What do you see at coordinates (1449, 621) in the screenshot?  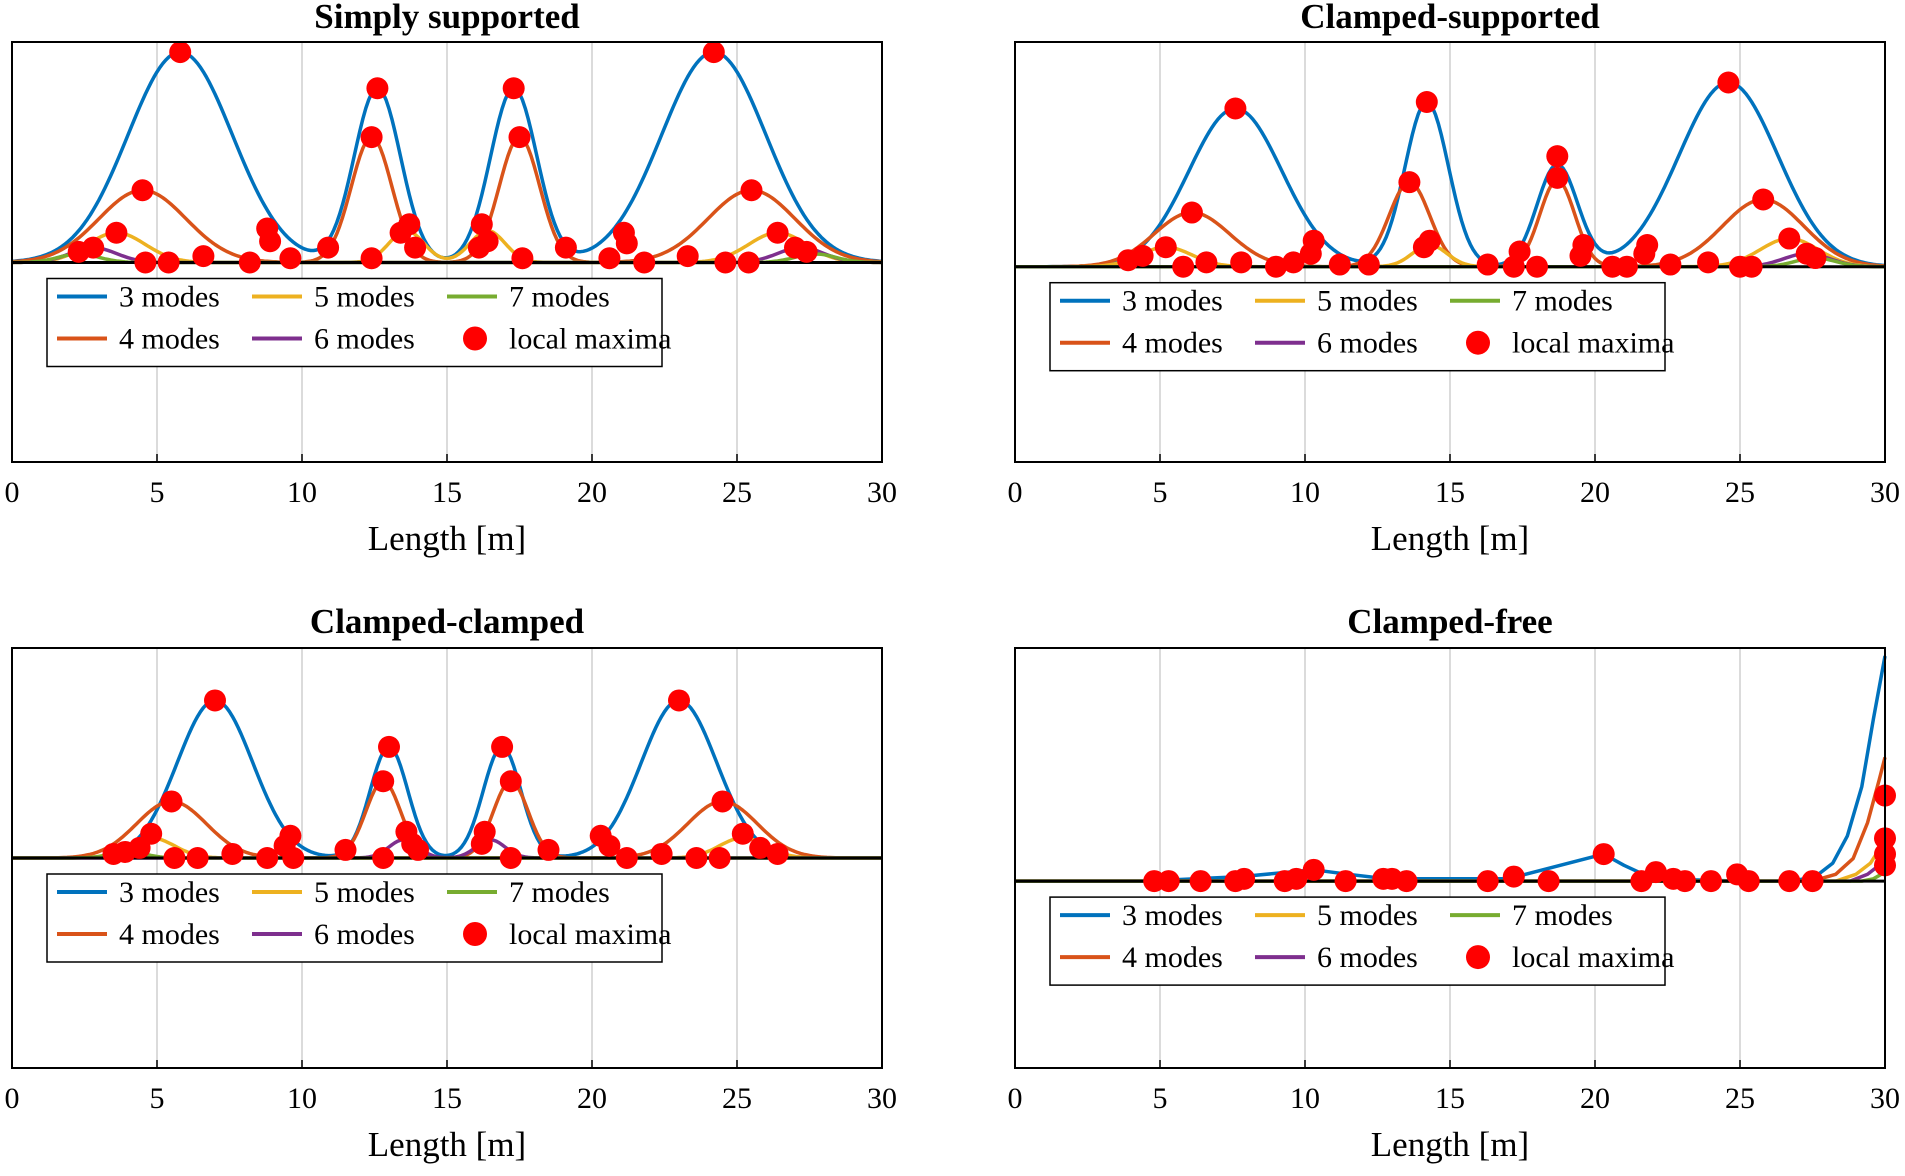 I see `panel-title: Clamped-free` at bounding box center [1449, 621].